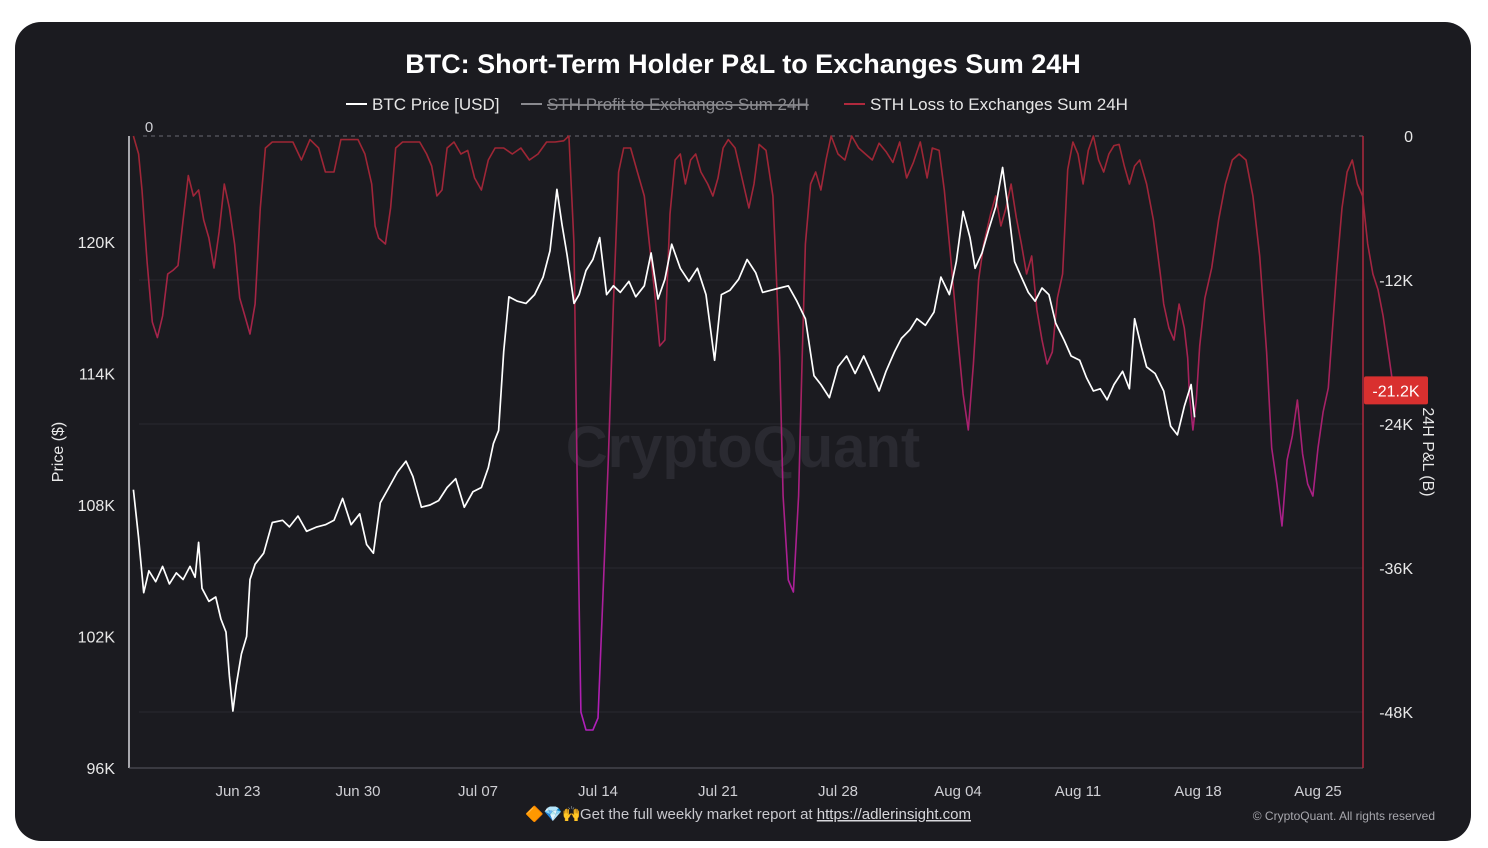  I want to click on x-tick-label: Aug 11, so click(1078, 791).